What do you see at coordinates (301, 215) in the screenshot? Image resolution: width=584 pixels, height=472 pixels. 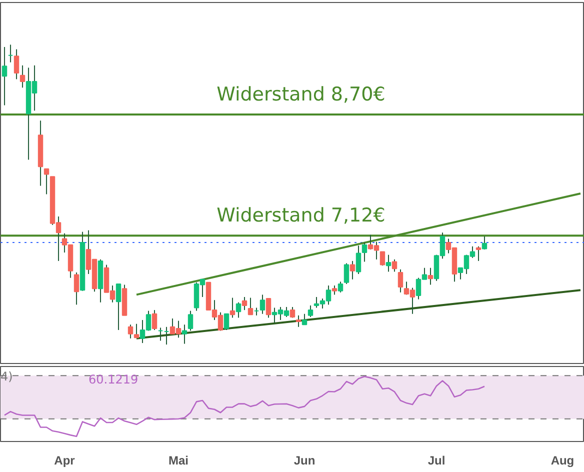 I see `ref-line-label: Widerstand 7,12€` at bounding box center [301, 215].